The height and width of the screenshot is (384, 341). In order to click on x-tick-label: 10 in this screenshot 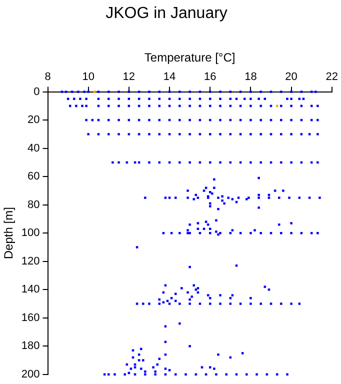, I will do `click(88, 77)`.